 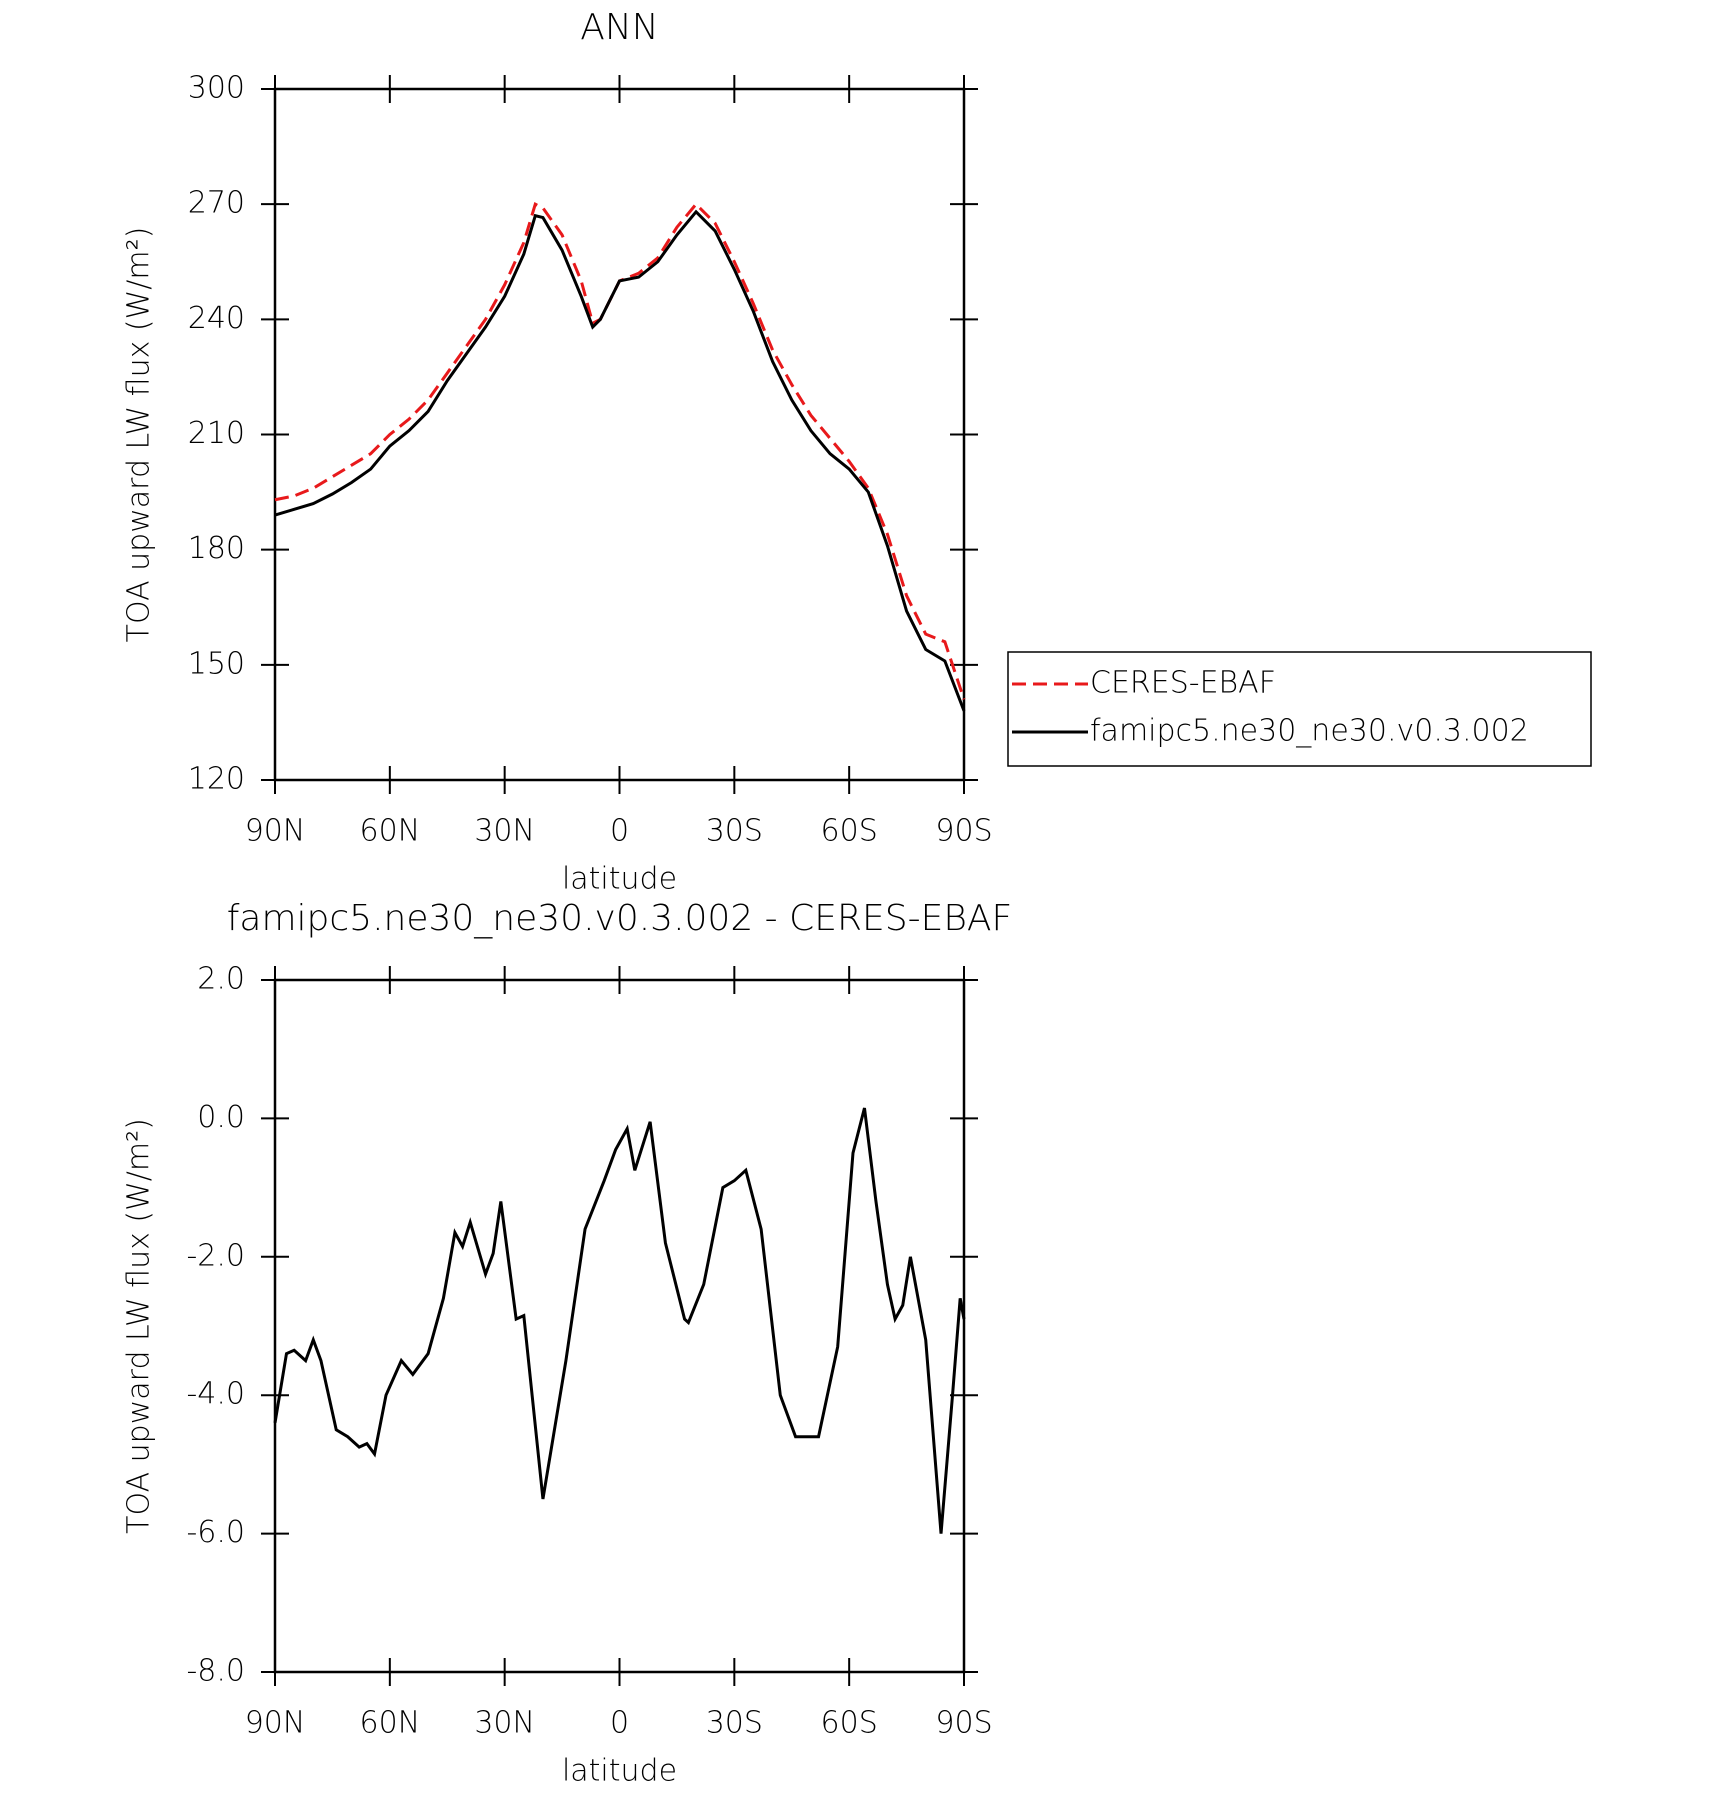 What do you see at coordinates (215, 1394) in the screenshot?
I see `y-tick-label: -4.0` at bounding box center [215, 1394].